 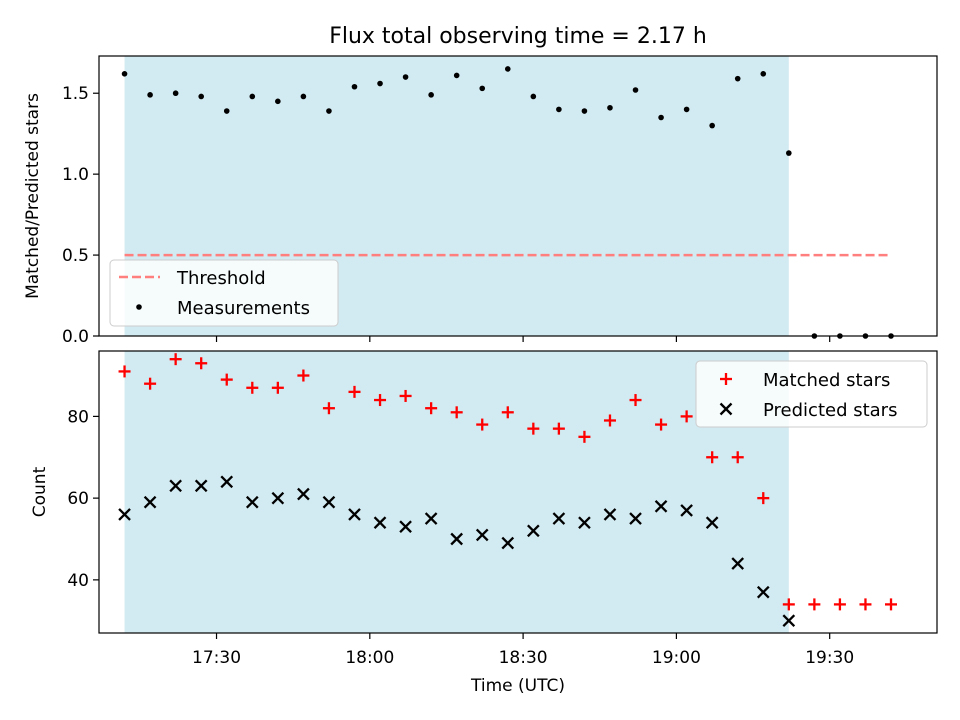 I want to click on top-legend: Threshold Measurements, so click(x=224, y=293).